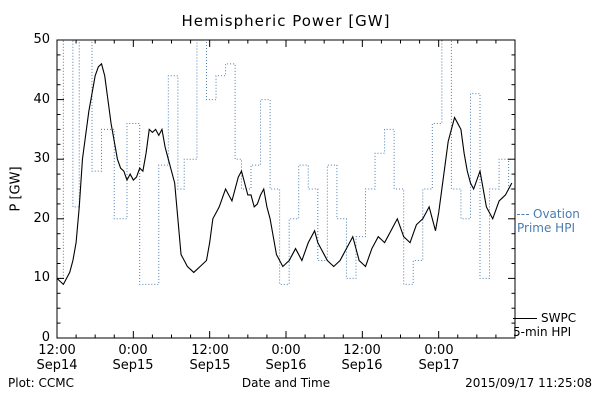  I want to click on y-tick-label: 30, so click(41, 158).